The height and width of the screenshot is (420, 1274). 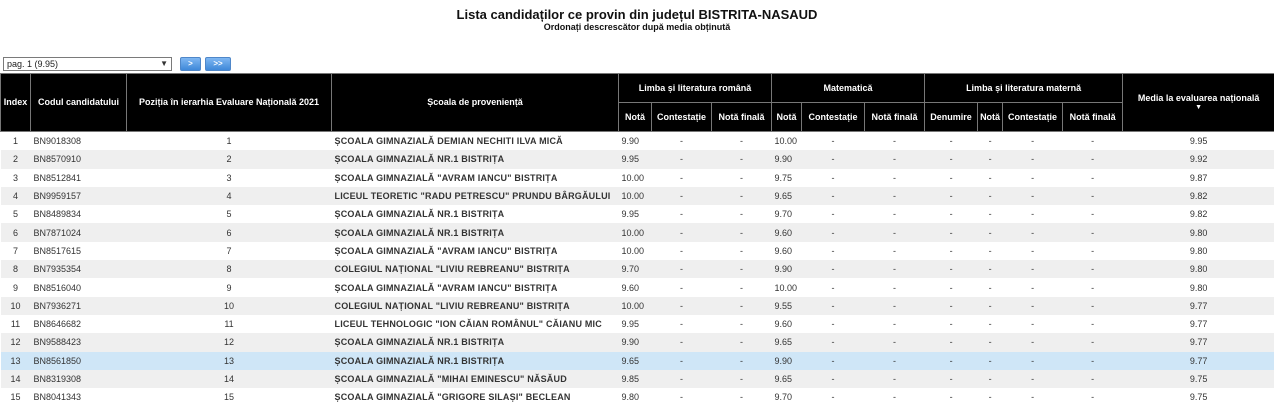 What do you see at coordinates (833, 117) in the screenshot?
I see `col-header-ma-contestatie: Contestație` at bounding box center [833, 117].